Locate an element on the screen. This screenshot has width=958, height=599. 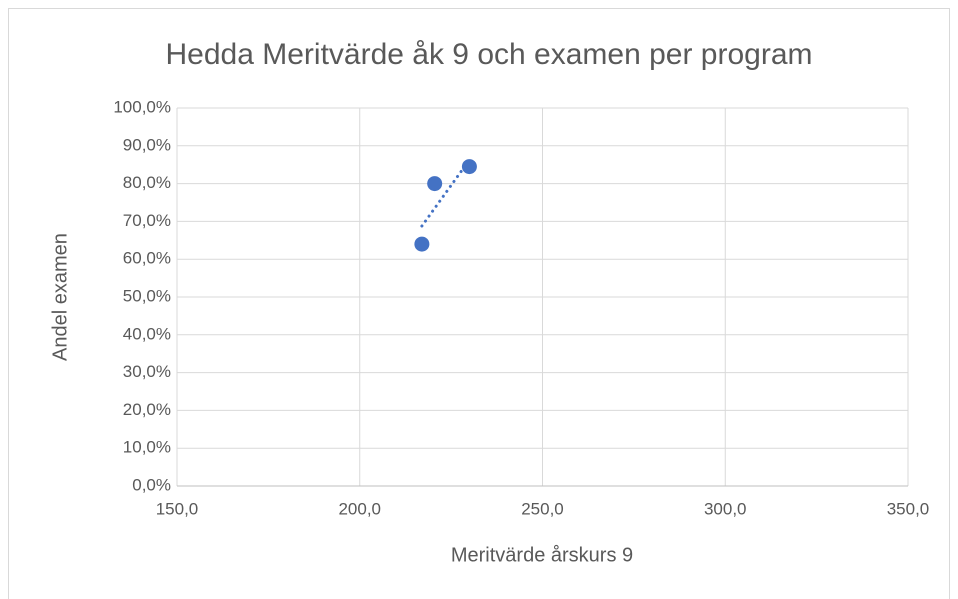
y-tick-label: 30,0% is located at coordinates (147, 371).